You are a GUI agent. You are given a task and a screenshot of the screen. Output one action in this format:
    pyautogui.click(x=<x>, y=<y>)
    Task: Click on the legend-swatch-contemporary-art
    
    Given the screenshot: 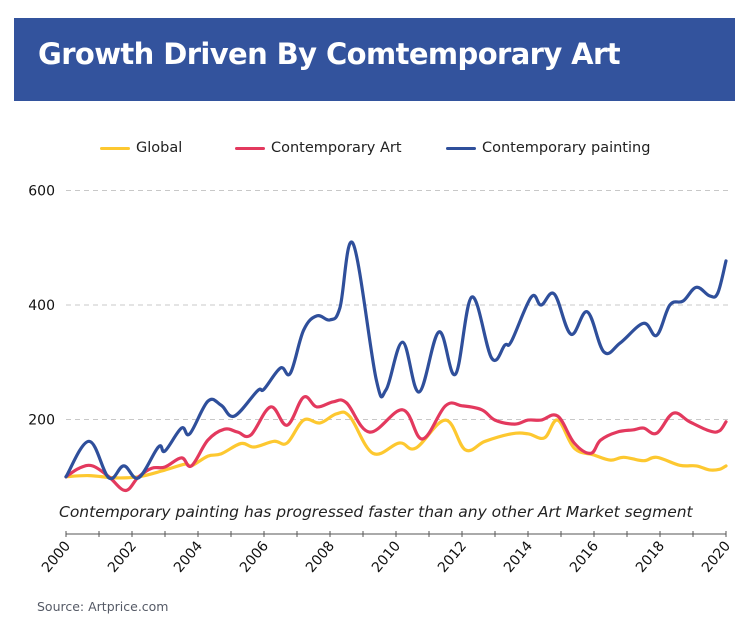 What is the action you would take?
    pyautogui.click(x=250, y=148)
    